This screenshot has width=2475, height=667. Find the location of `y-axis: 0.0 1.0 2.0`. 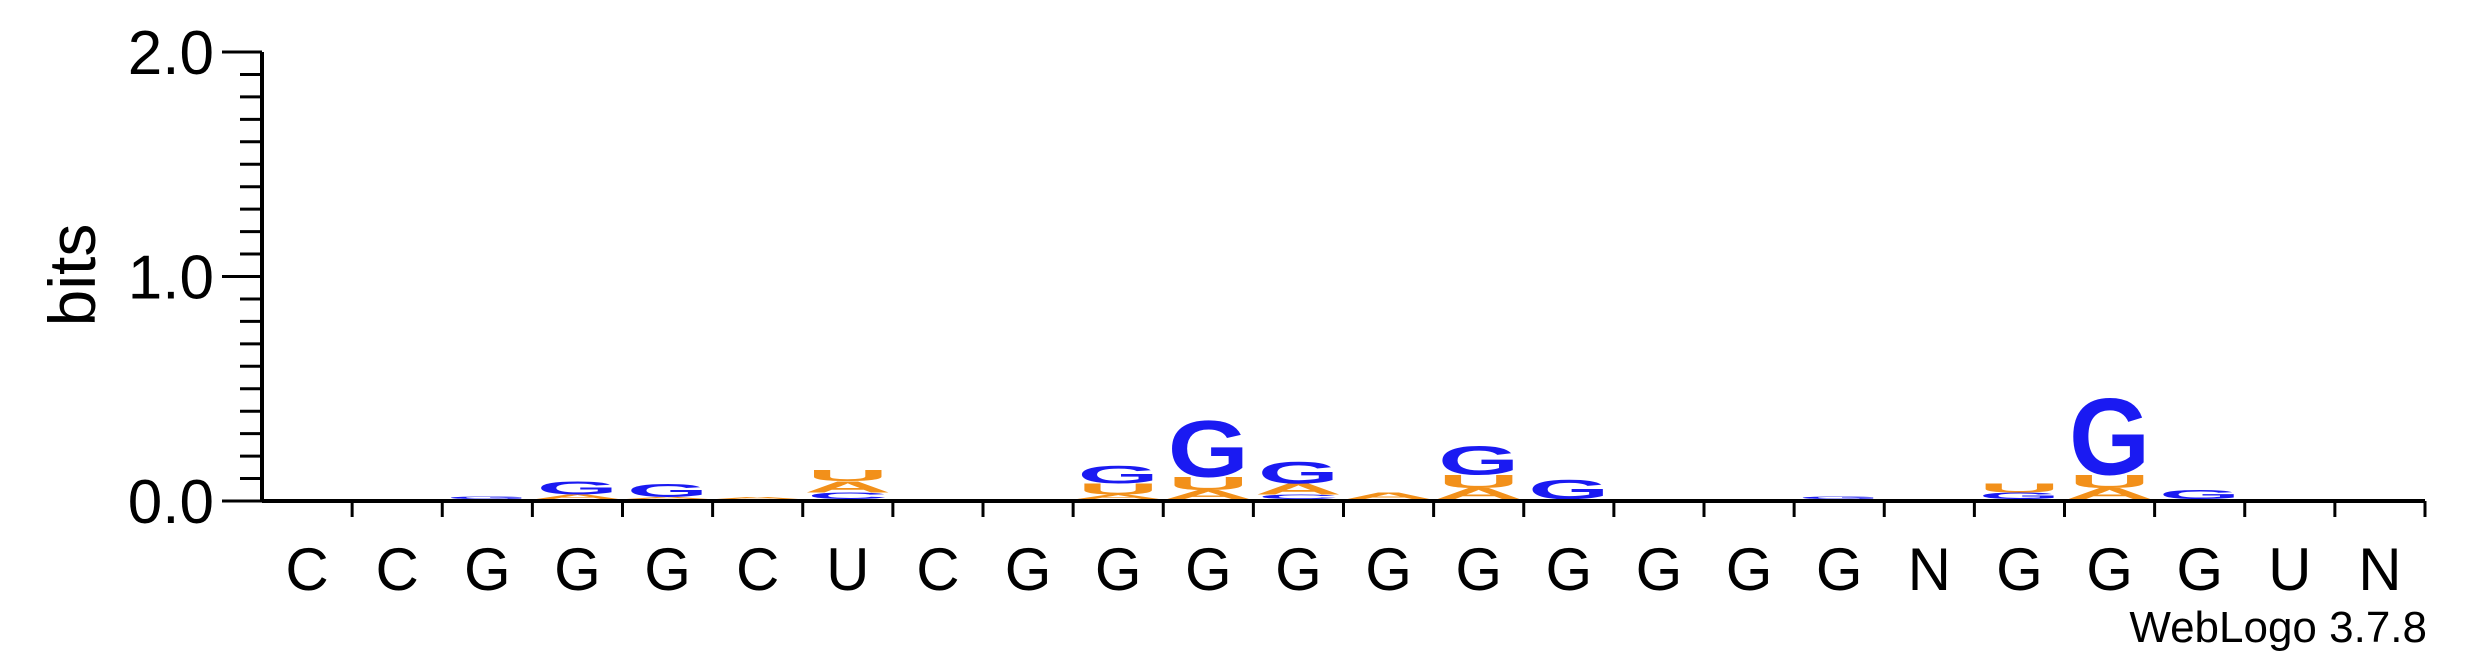

y-axis: 0.0 1.0 2.0 is located at coordinates (196, 278).